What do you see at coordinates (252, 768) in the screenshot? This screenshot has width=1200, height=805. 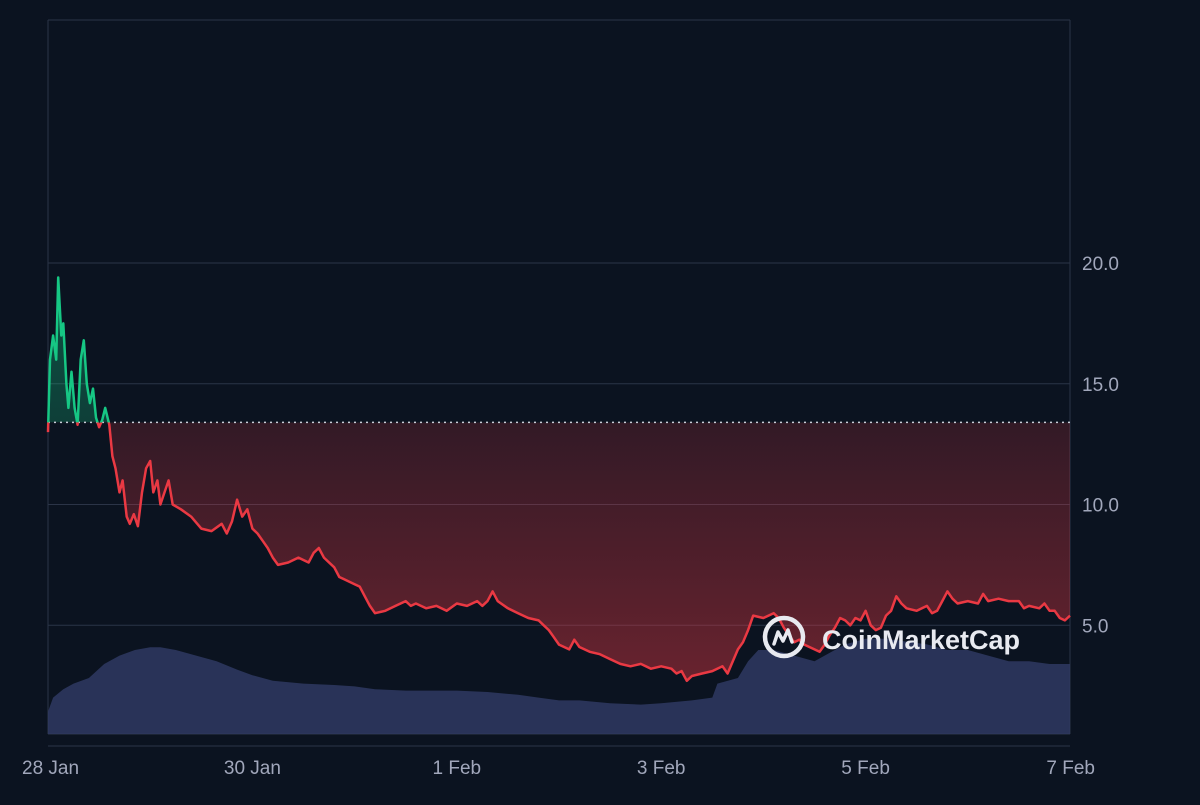 I see `x-tick-label: 30 Jan` at bounding box center [252, 768].